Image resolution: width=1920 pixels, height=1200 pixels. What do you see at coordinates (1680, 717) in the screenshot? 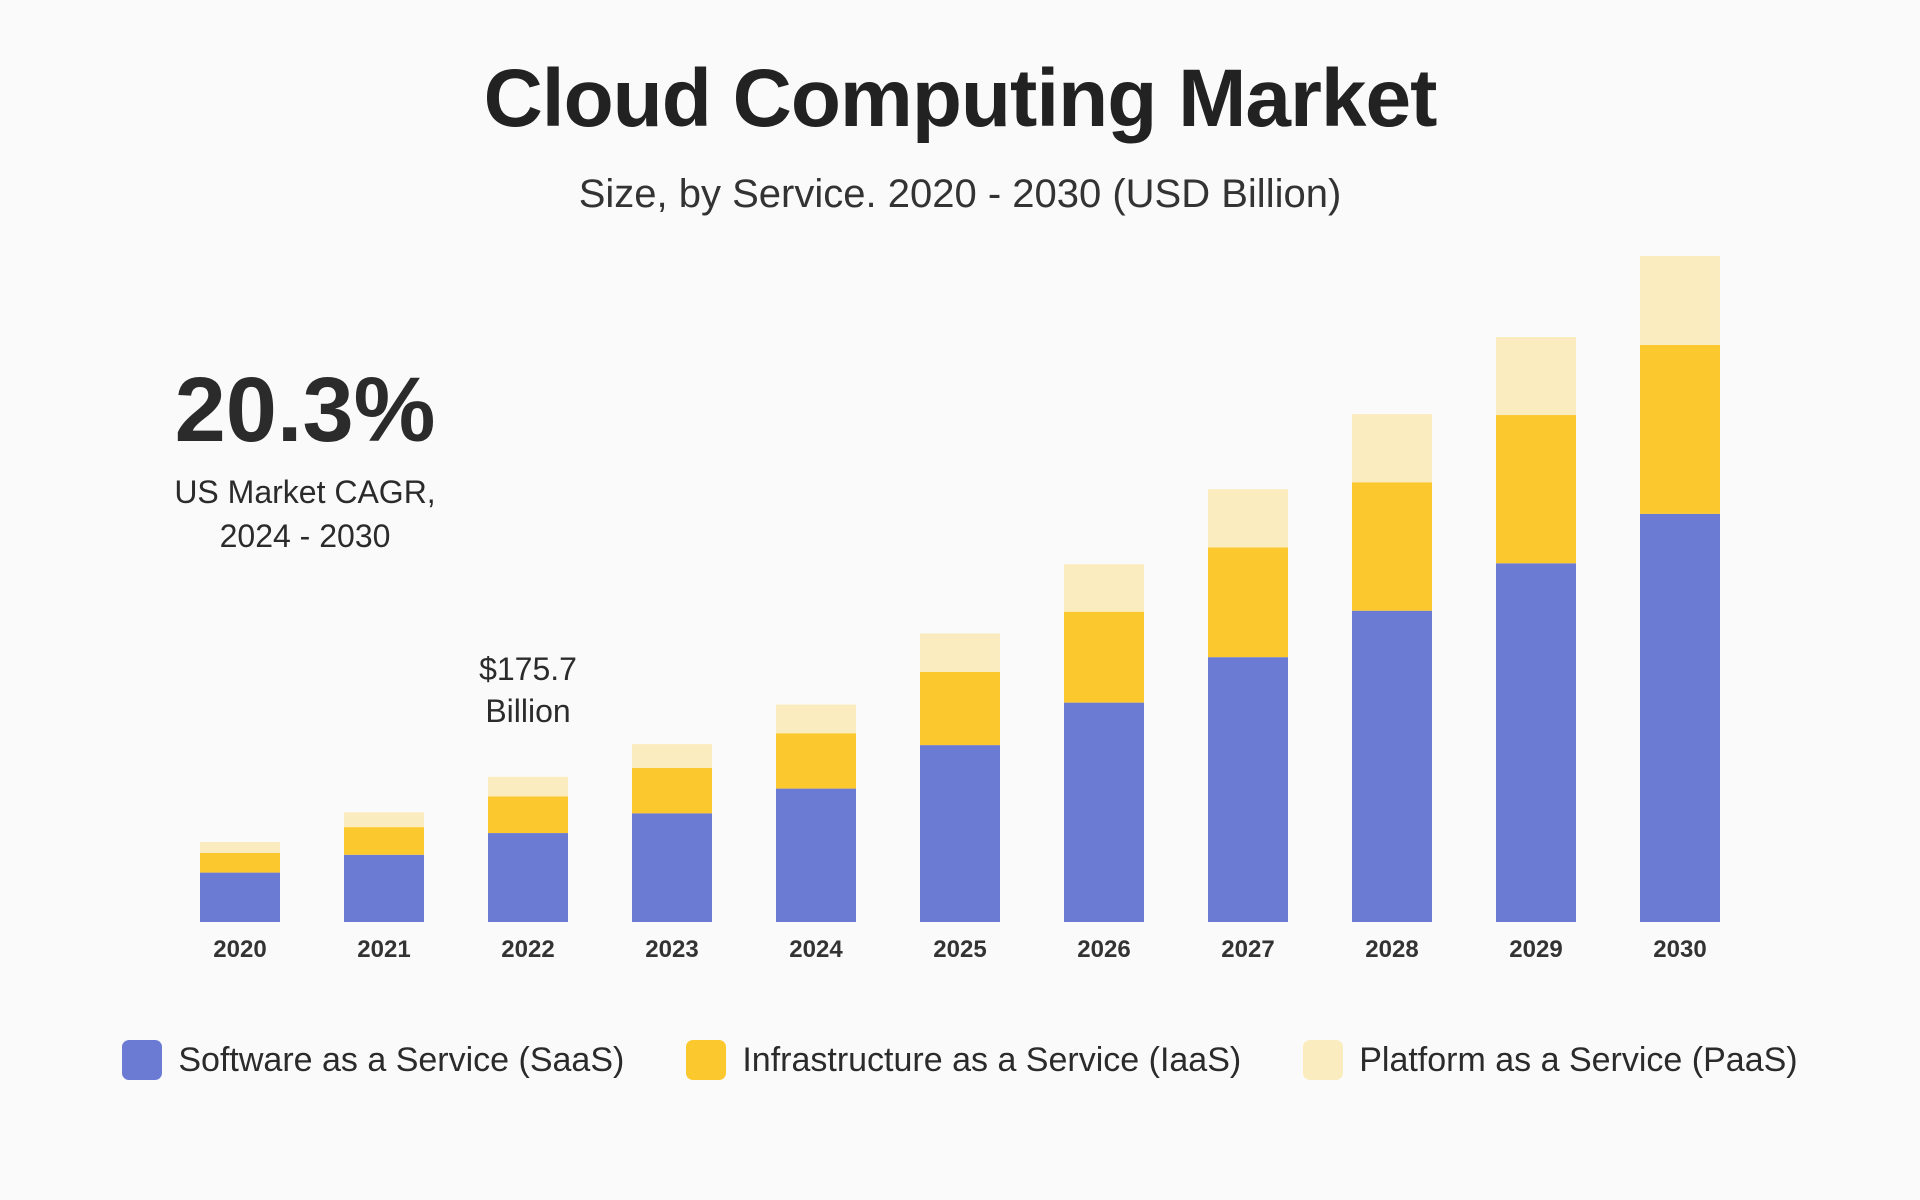
I see `bar-saas-2030` at bounding box center [1680, 717].